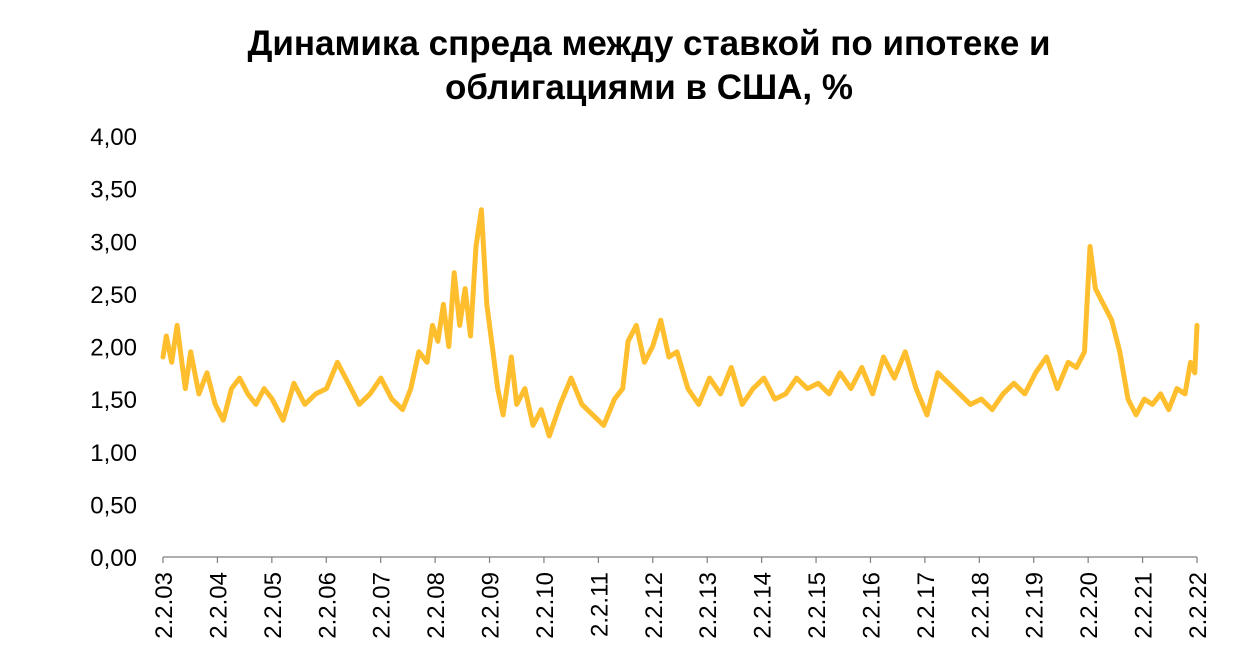  What do you see at coordinates (926, 605) in the screenshot?
I see `x-tick-label: 2.2.17` at bounding box center [926, 605].